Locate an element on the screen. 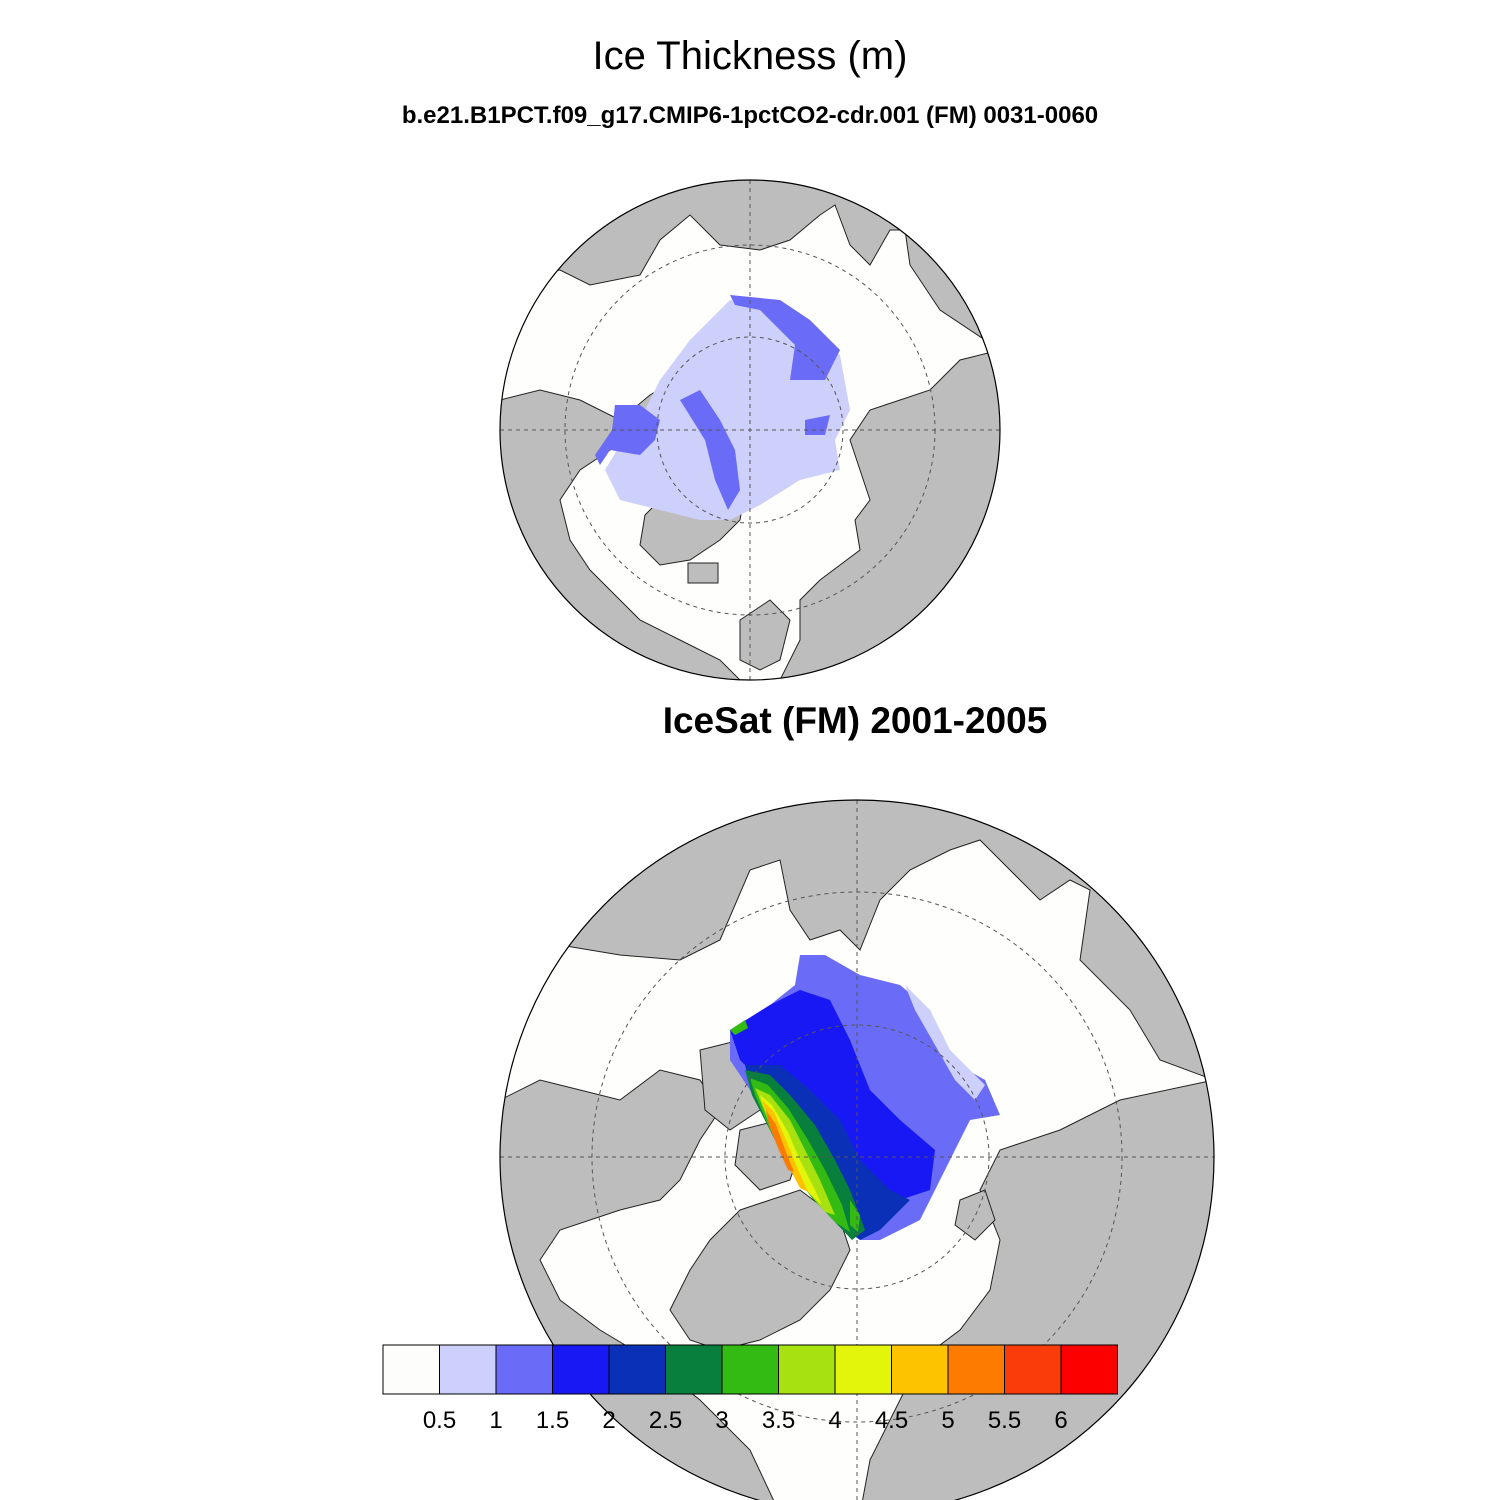  polar-map-model is located at coordinates (750, 430).